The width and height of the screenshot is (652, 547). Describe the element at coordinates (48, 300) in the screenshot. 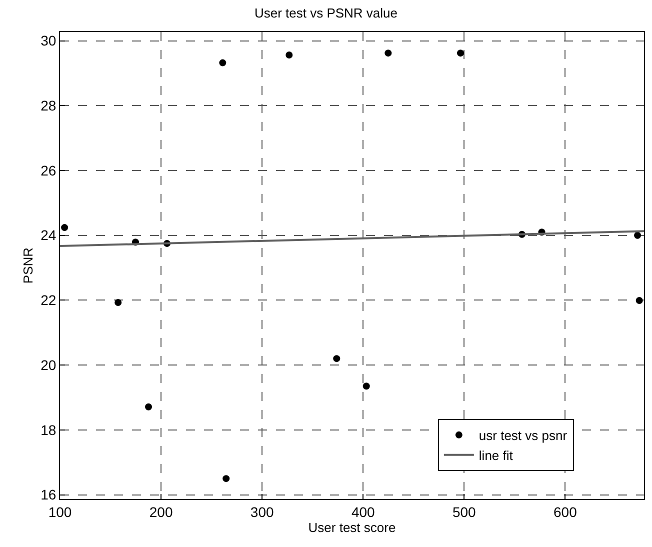

I see `y-tick-label: 22` at that location.